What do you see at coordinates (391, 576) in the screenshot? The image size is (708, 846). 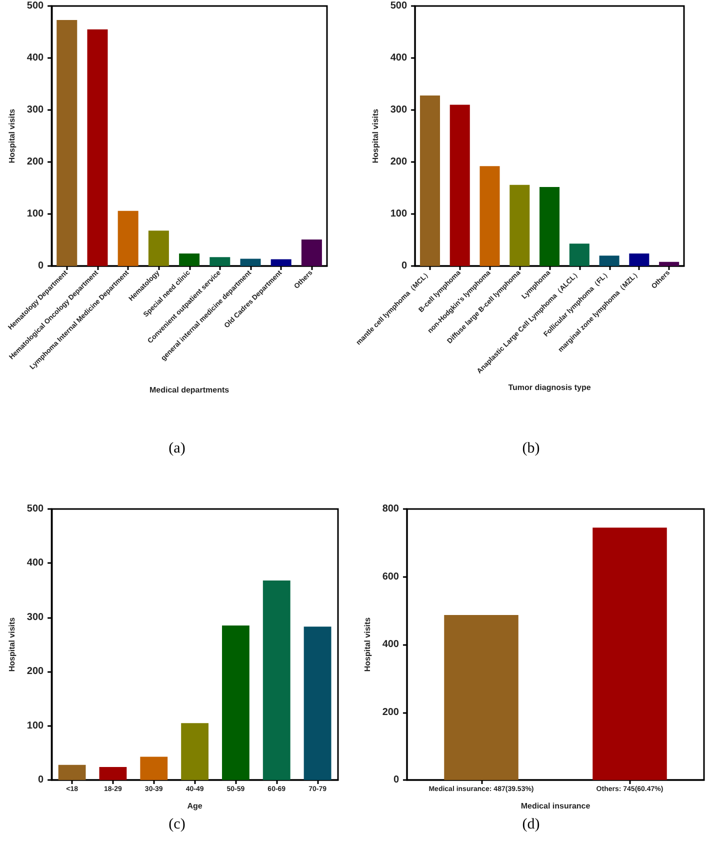 I see `y-tick-label: 600` at bounding box center [391, 576].